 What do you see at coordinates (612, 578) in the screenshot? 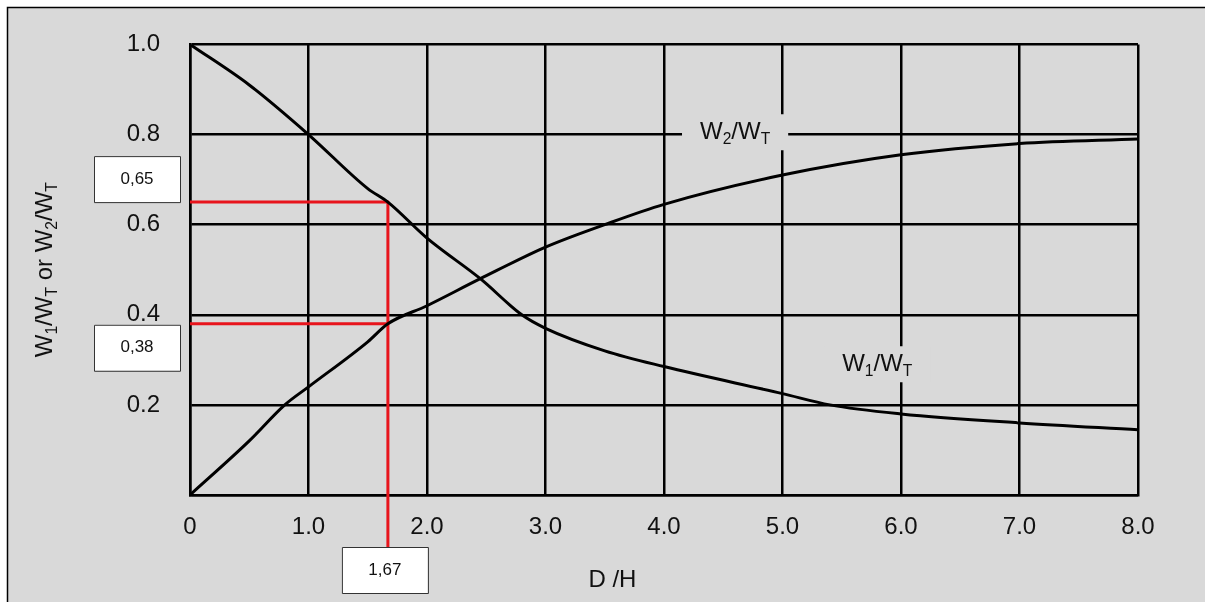
I see `x-axis-title: D /H` at bounding box center [612, 578].